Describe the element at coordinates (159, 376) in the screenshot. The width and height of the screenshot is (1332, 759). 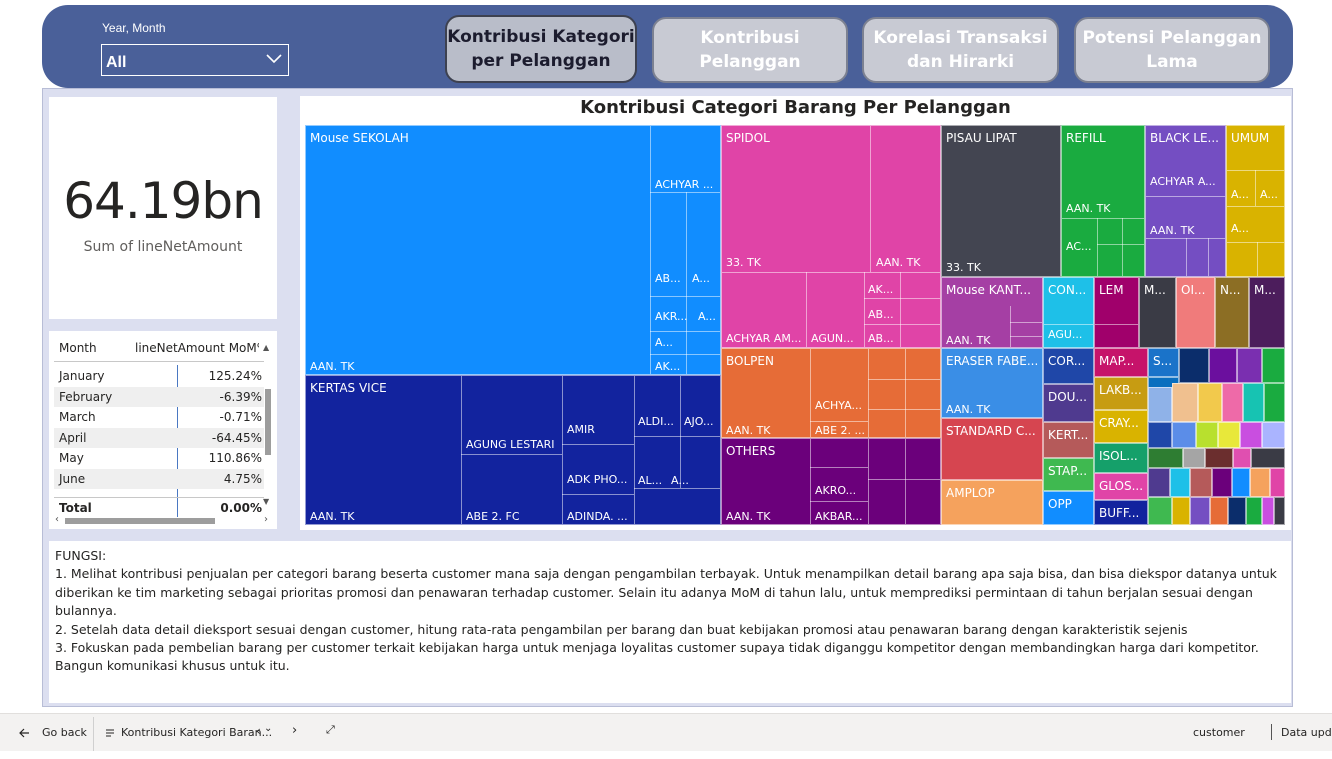
I see `table-row: January 125.24%` at that location.